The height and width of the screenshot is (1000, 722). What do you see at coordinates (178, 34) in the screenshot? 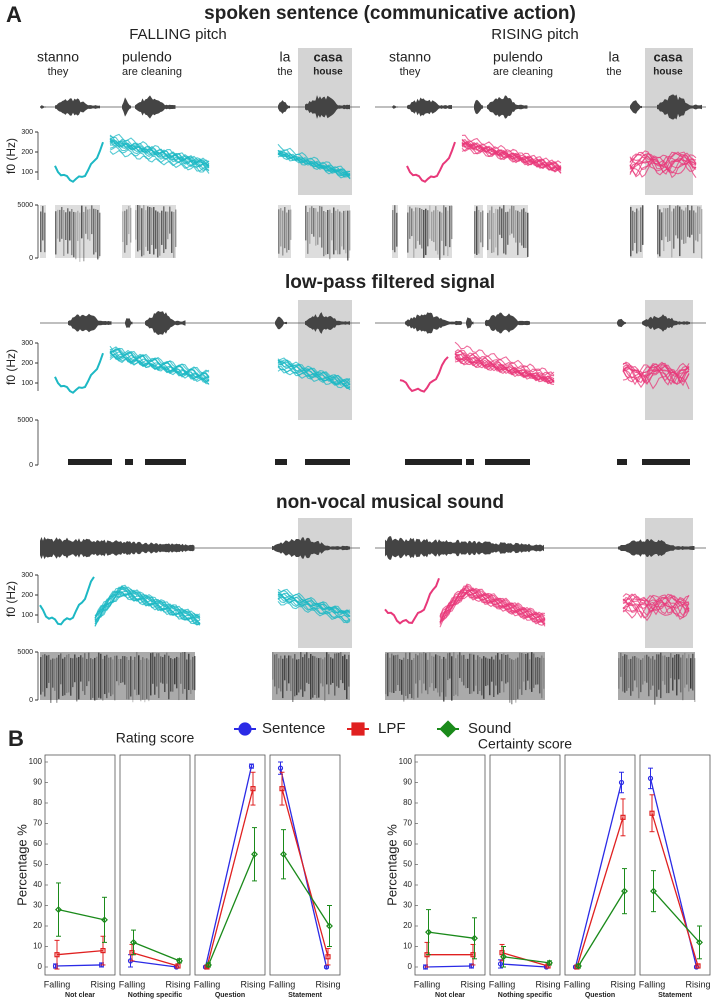
I see `condition-label: FALLING pitch` at bounding box center [178, 34].